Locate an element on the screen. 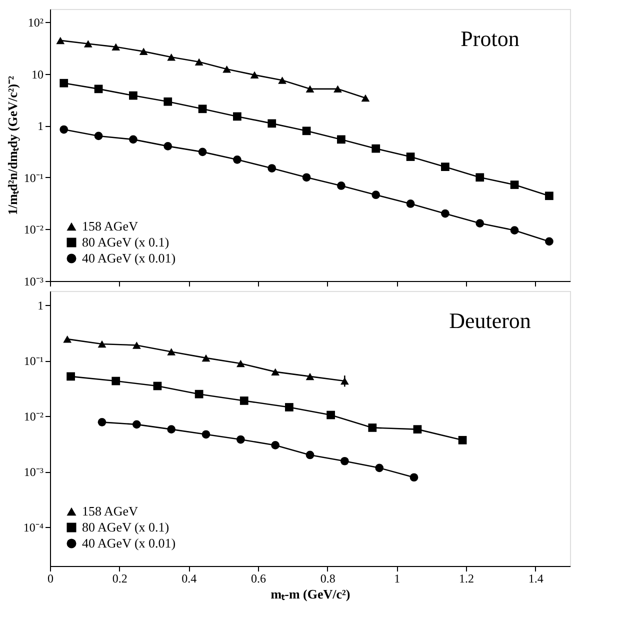  x-axis-title: mₜ-m (GeV/c²) is located at coordinates (310, 594).